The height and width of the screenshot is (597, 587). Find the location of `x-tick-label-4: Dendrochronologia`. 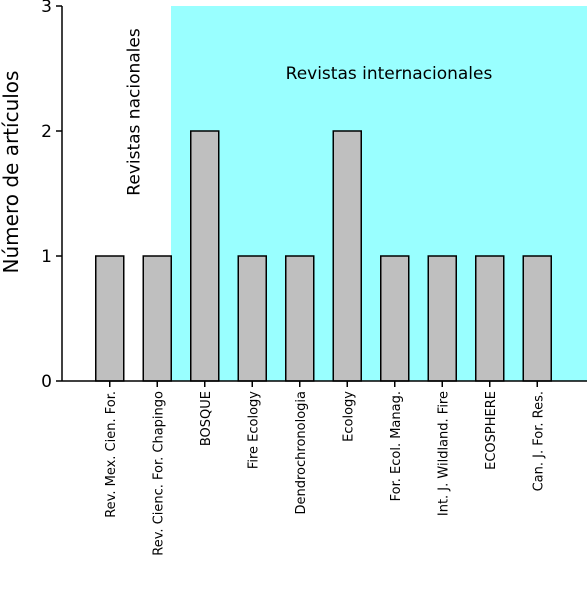

x-tick-label-4: Dendrochronologia is located at coordinates (301, 453).